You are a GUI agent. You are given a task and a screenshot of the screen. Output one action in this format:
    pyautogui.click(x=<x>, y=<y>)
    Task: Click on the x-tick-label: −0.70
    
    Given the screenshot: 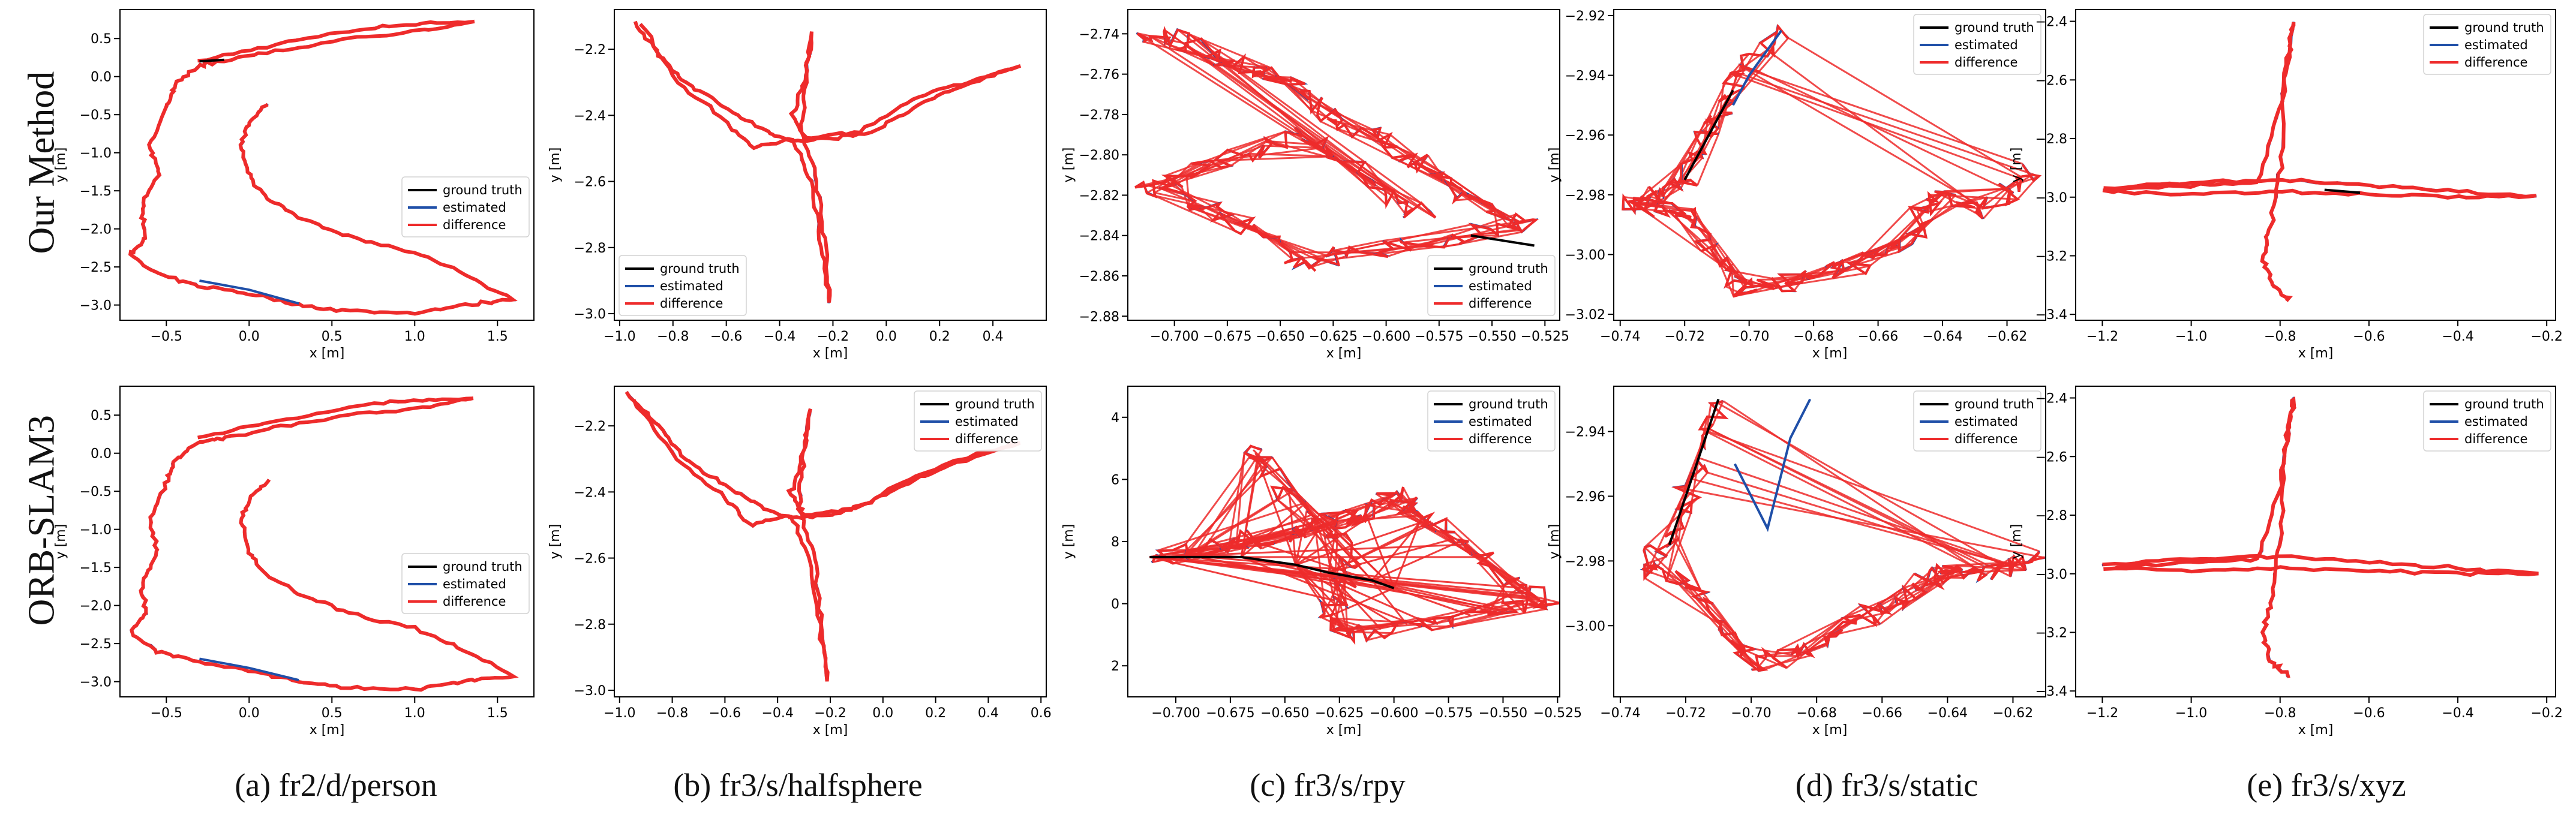 What is the action you would take?
    pyautogui.click(x=1749, y=336)
    